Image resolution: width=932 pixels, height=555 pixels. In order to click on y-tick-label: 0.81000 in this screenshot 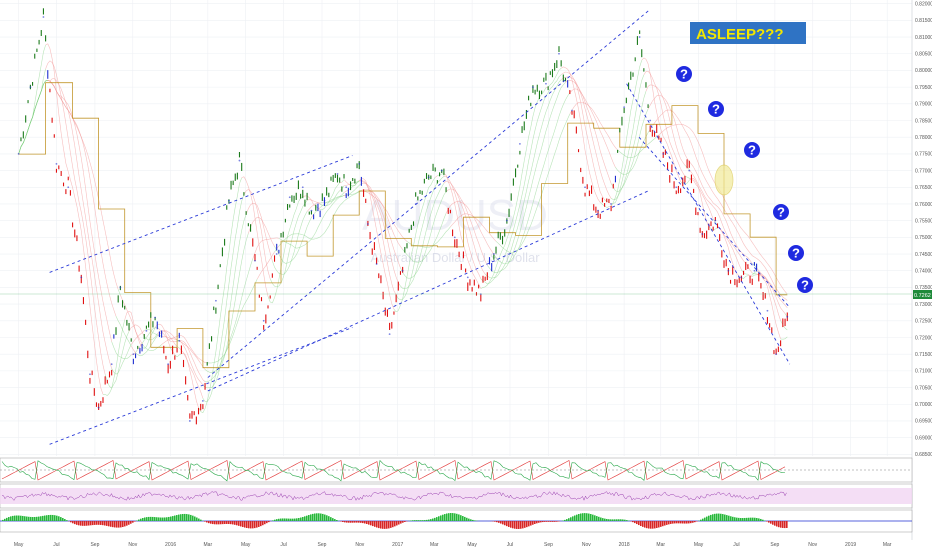, I will do `click(923, 38)`.